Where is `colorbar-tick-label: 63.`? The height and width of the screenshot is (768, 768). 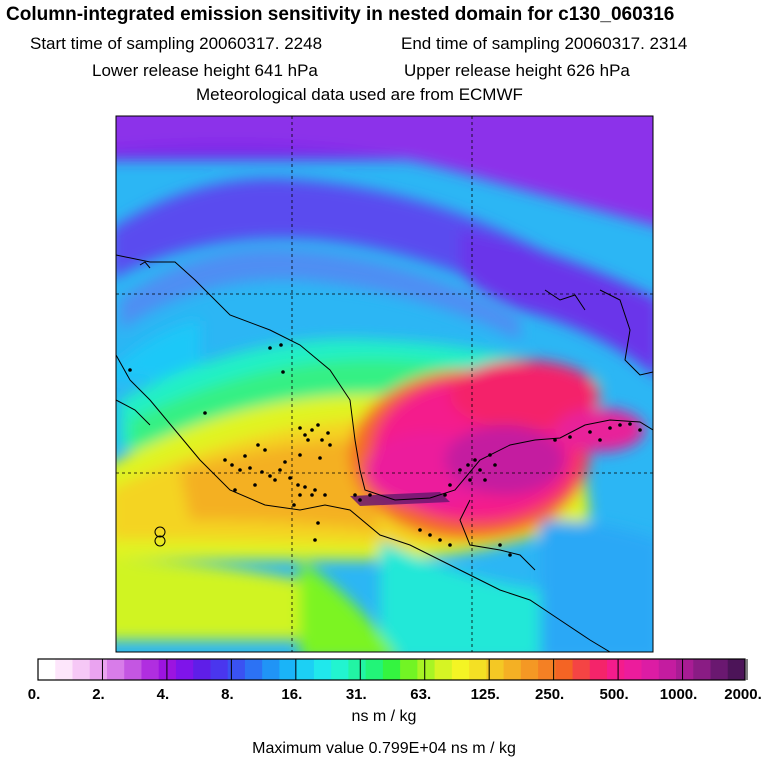
colorbar-tick-label: 63. is located at coordinates (421, 694).